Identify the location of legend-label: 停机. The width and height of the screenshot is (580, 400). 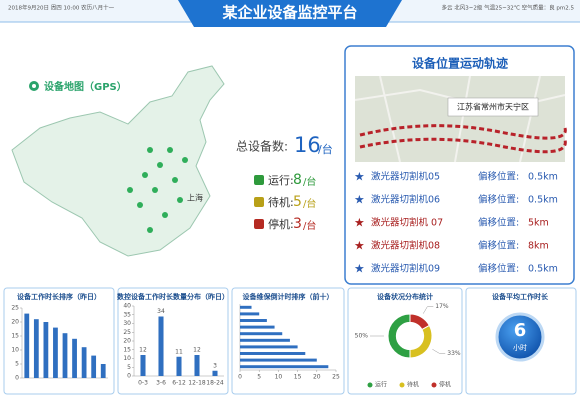
(445, 385).